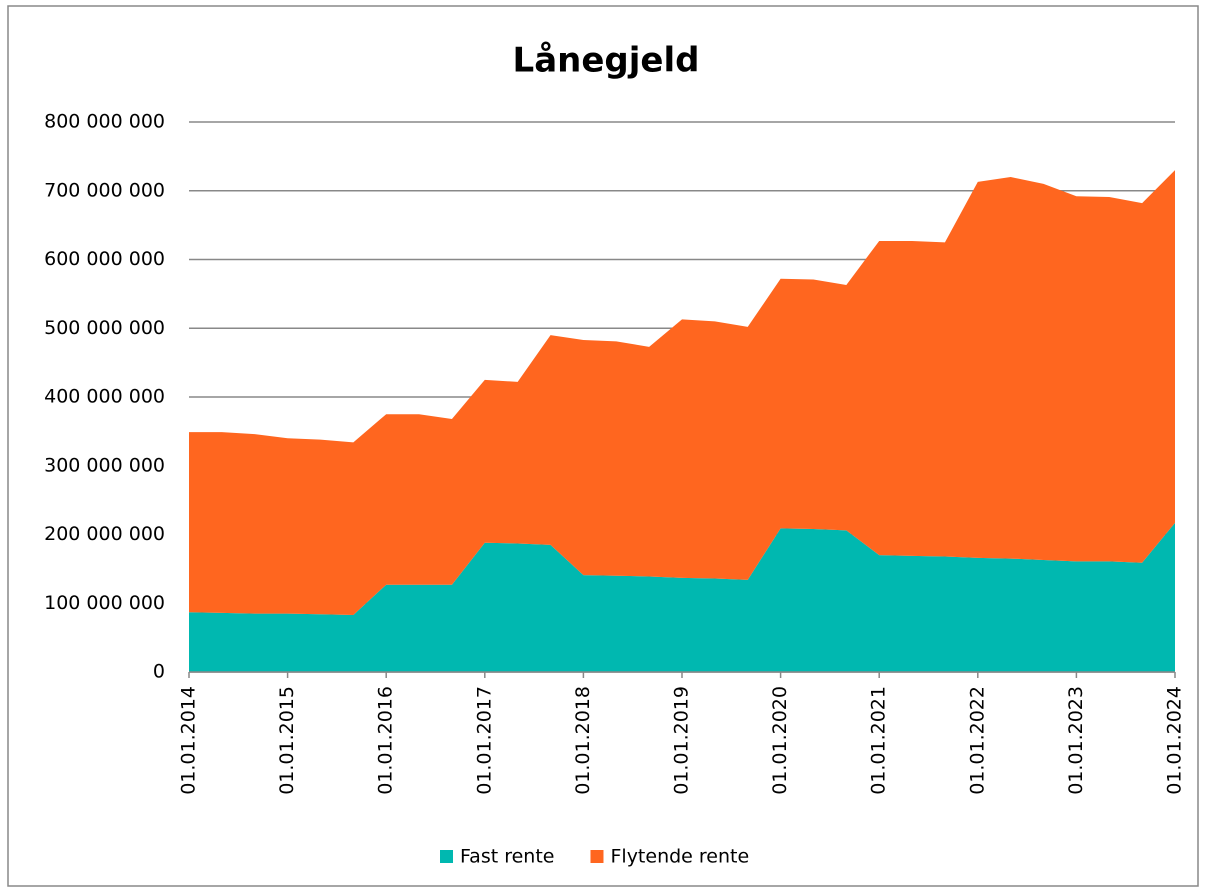 The width and height of the screenshot is (1206, 892). Describe the element at coordinates (606, 61) in the screenshot. I see `chart-title: Lånegjeld` at that location.